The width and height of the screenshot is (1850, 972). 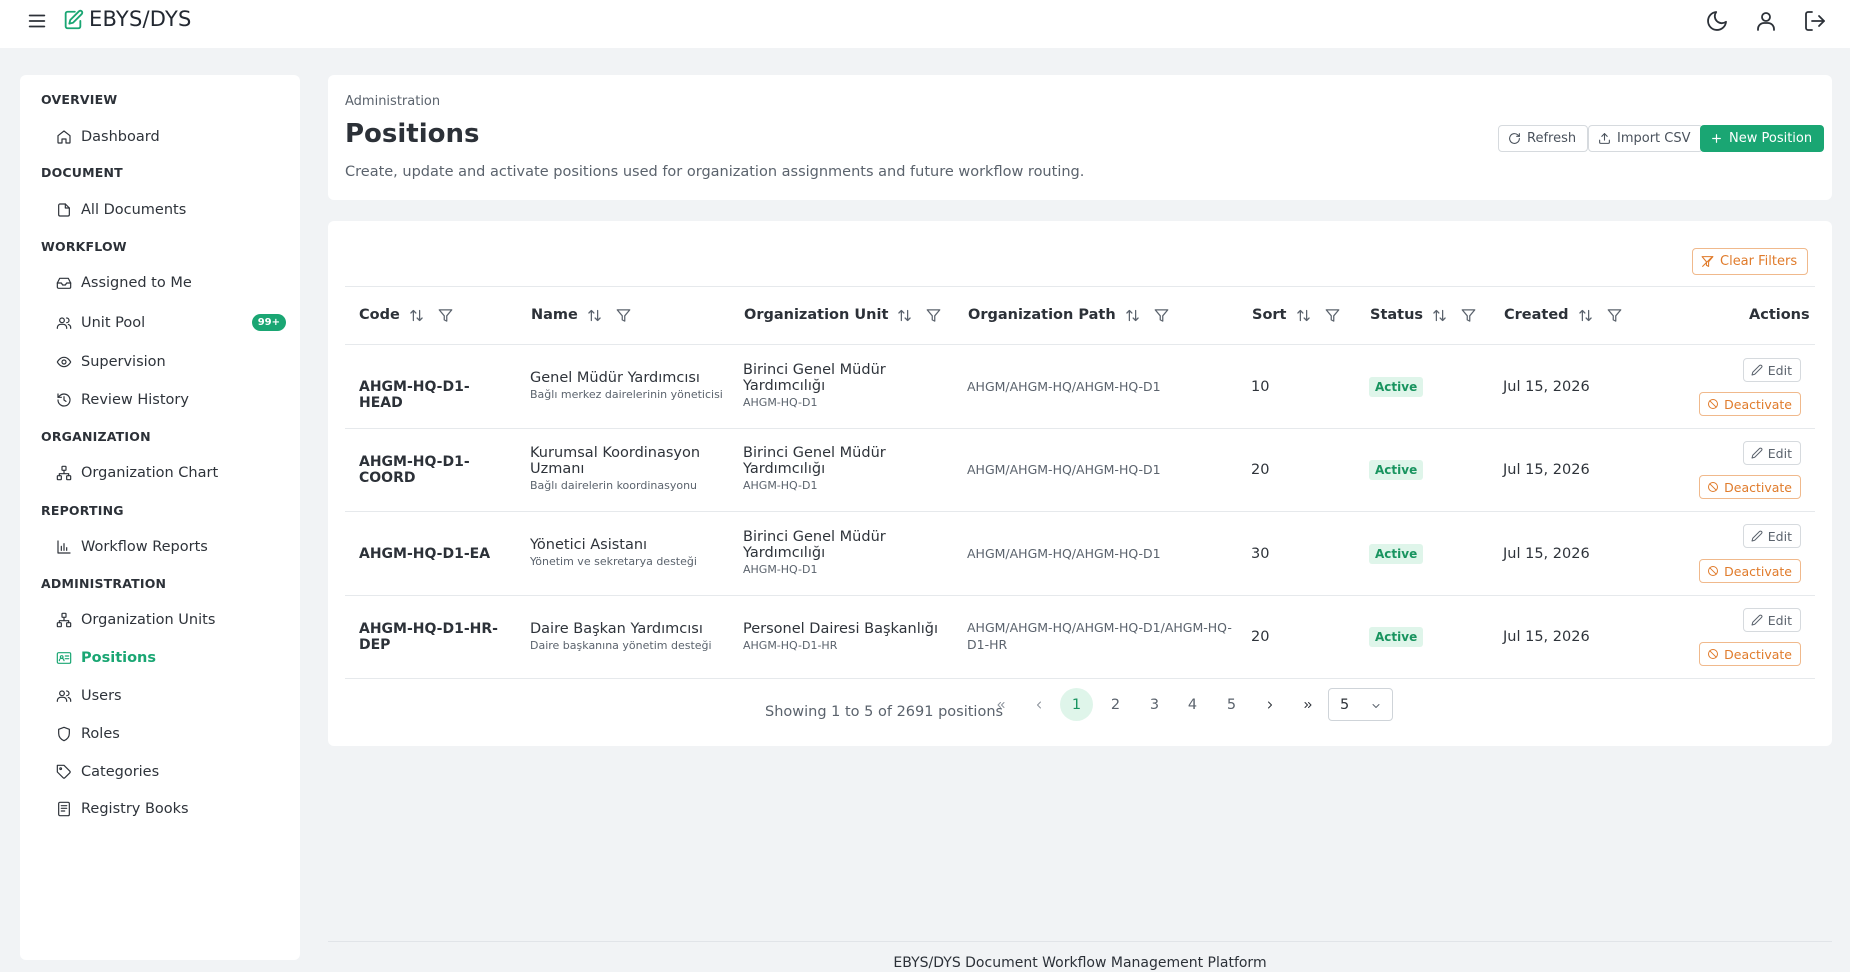 I want to click on page-button-1: 1, so click(x=1076, y=704).